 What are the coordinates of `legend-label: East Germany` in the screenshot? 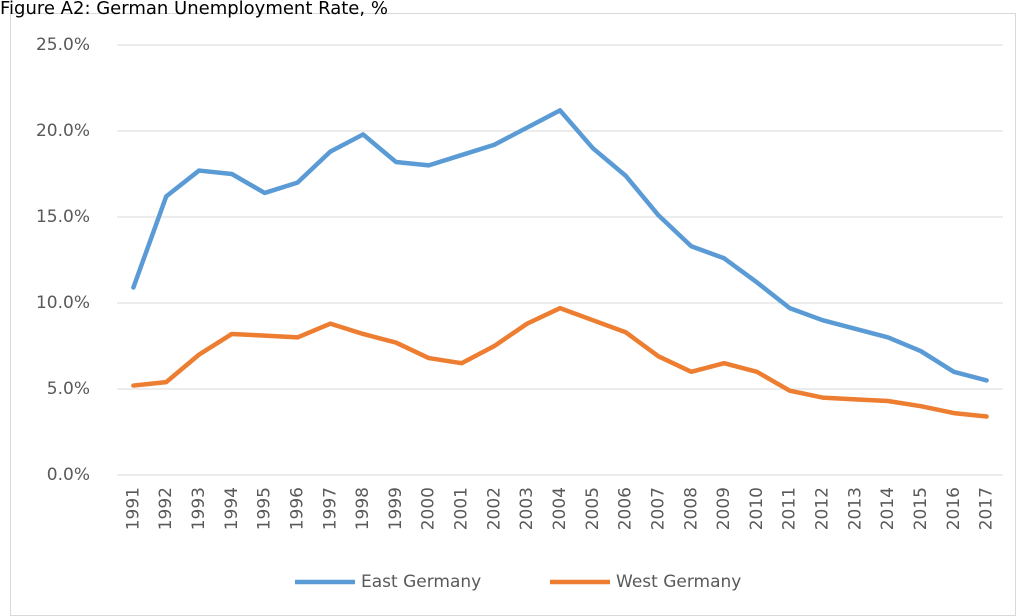 It's located at (421, 582).